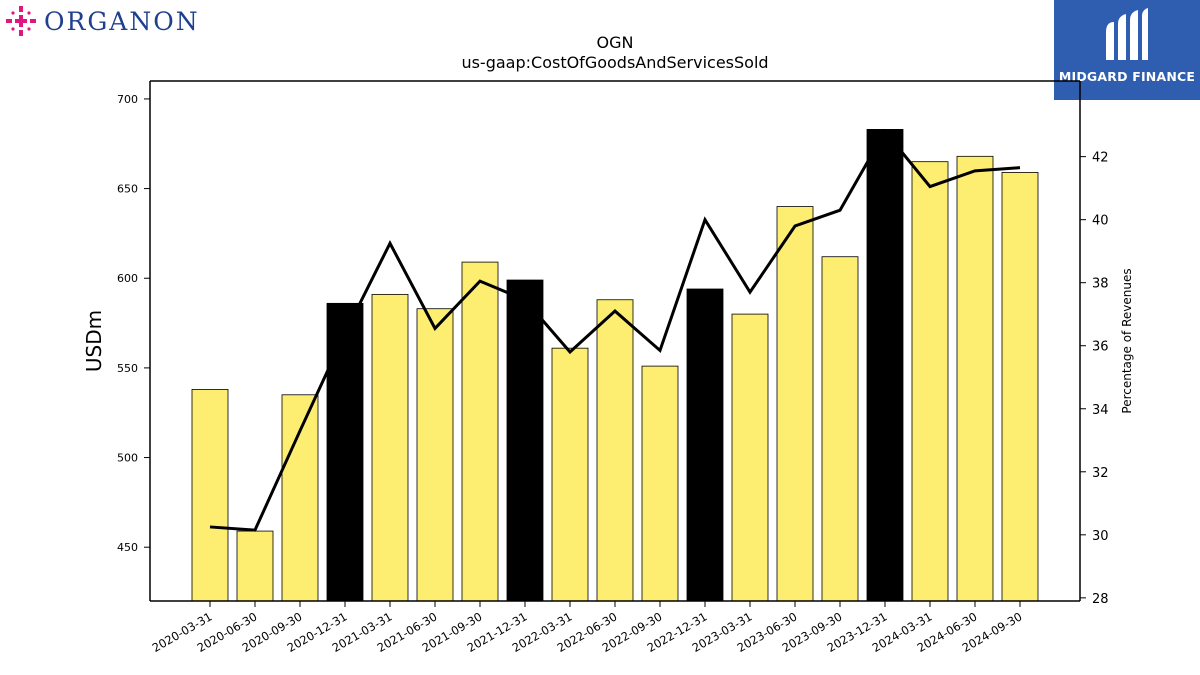 The image size is (1200, 675). I want to click on y2-tick-label-38: 38, so click(1100, 284).